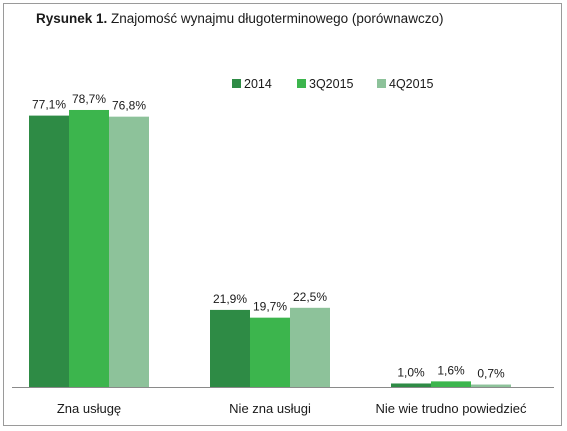 Image resolution: width=567 pixels, height=431 pixels. What do you see at coordinates (49, 105) in the screenshot?
I see `data-label: 77,1%` at bounding box center [49, 105].